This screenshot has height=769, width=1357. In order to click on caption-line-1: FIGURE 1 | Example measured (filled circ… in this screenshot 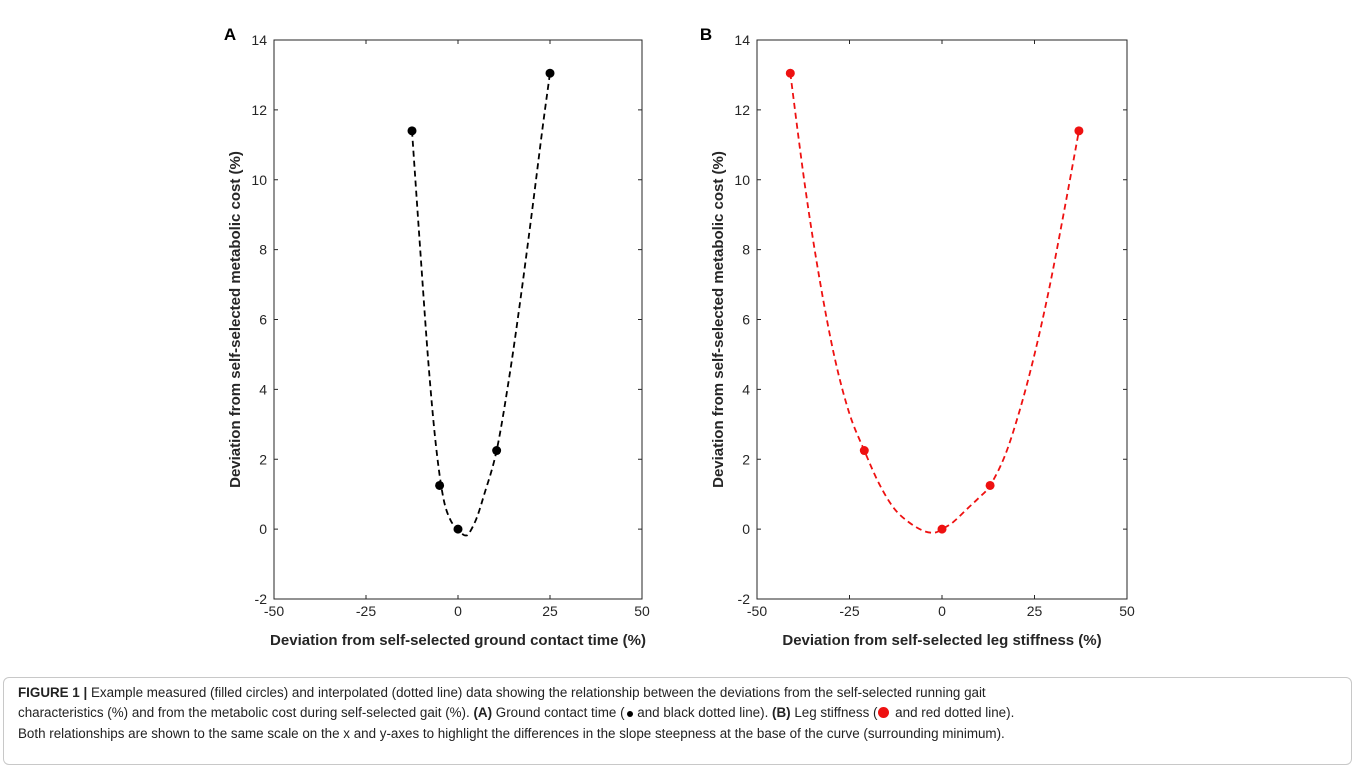, I will do `click(502, 692)`.